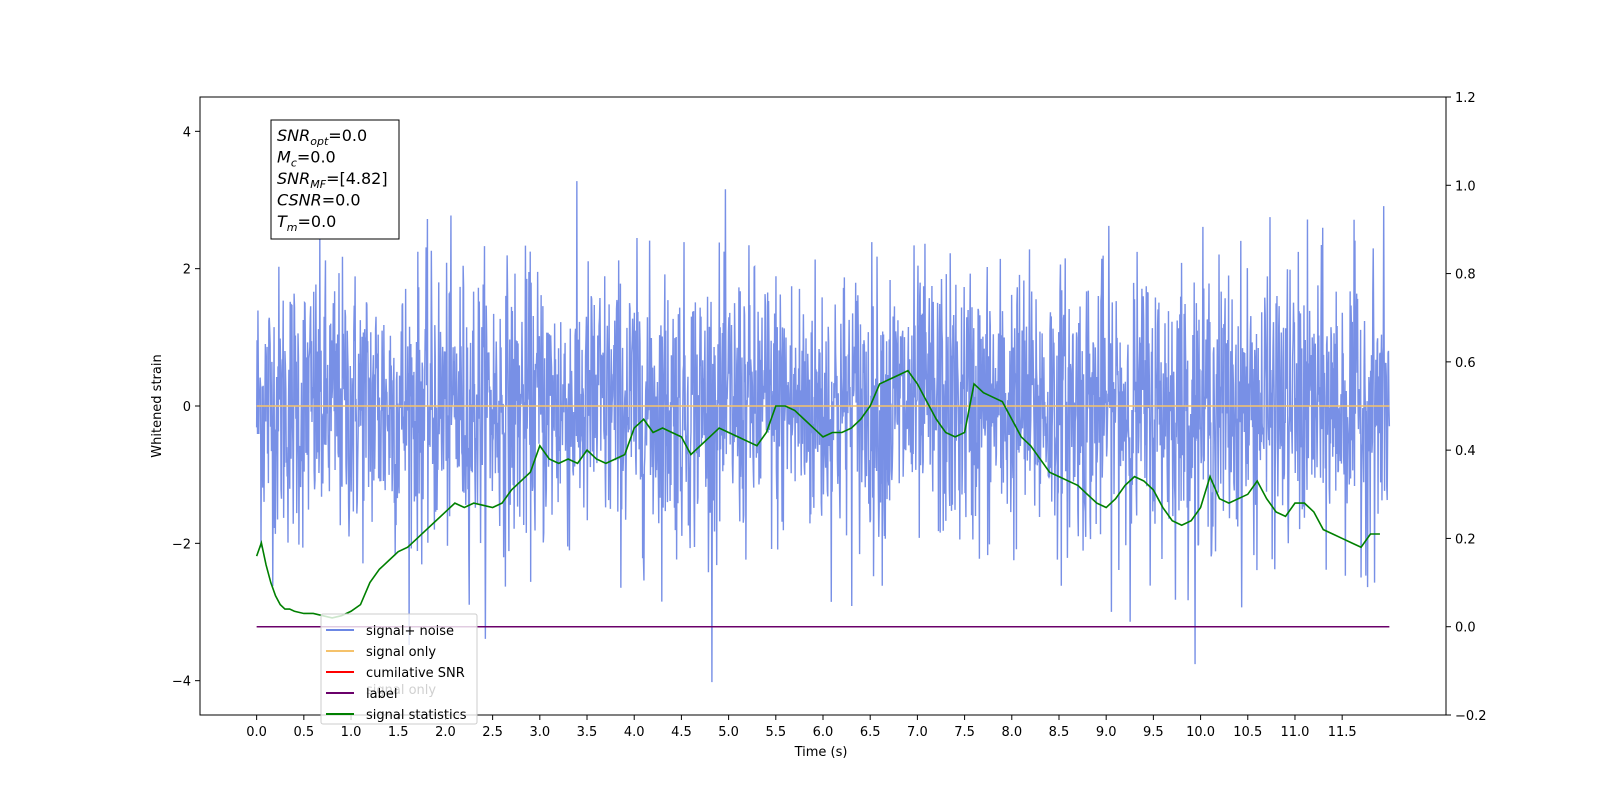 This screenshot has width=1600, height=800. What do you see at coordinates (1466, 407) in the screenshot?
I see `y2-axis-ticks: 1.2 1.0 0.8 0.6 0.4 0.2 0.0 −0.2` at bounding box center [1466, 407].